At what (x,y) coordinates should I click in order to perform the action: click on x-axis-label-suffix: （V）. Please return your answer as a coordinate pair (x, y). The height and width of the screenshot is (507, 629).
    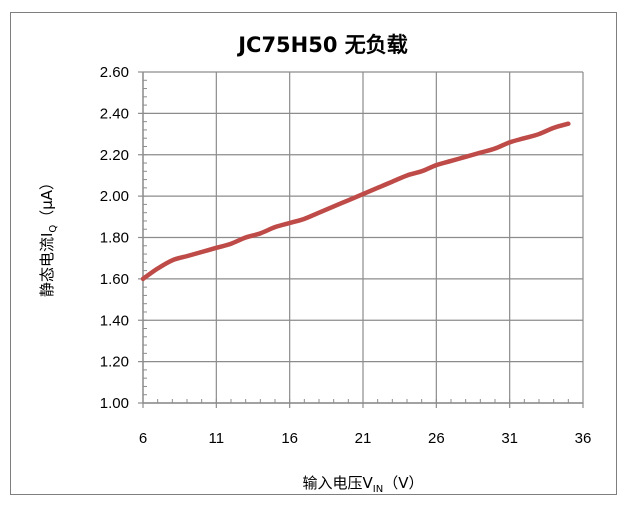
    Looking at the image, I should click on (403, 483).